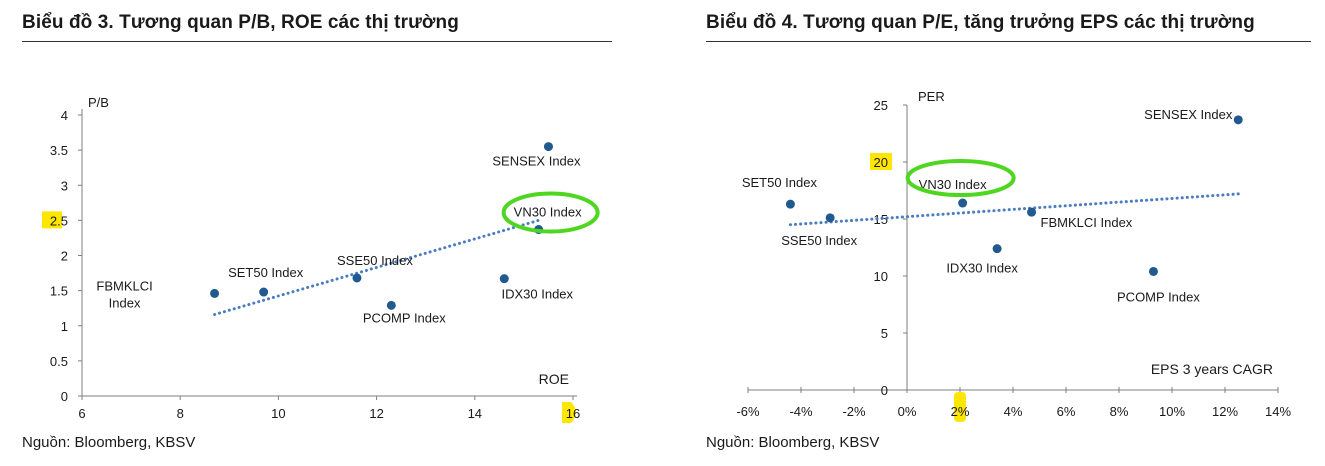  I want to click on y-tick-label: 2.5, so click(59, 220).